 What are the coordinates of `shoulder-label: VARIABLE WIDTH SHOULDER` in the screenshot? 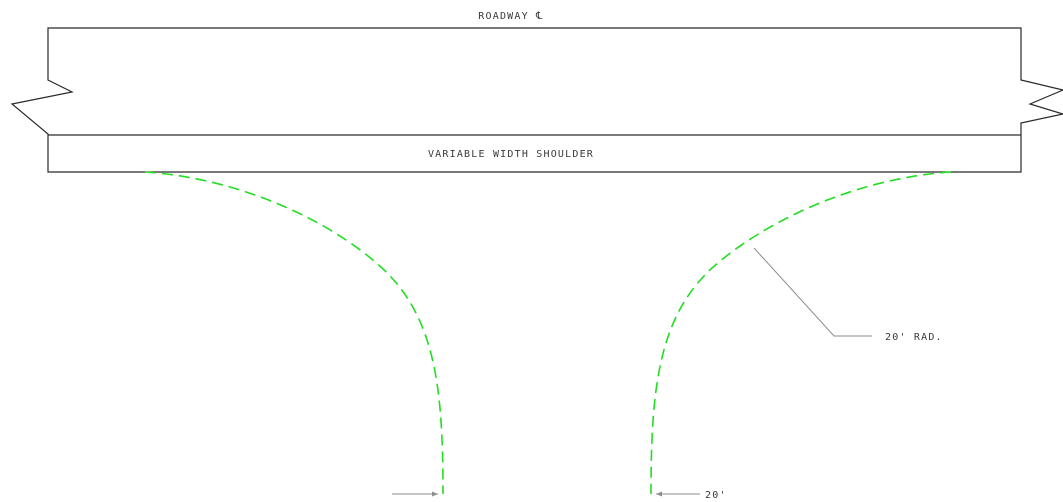 It's located at (511, 154).